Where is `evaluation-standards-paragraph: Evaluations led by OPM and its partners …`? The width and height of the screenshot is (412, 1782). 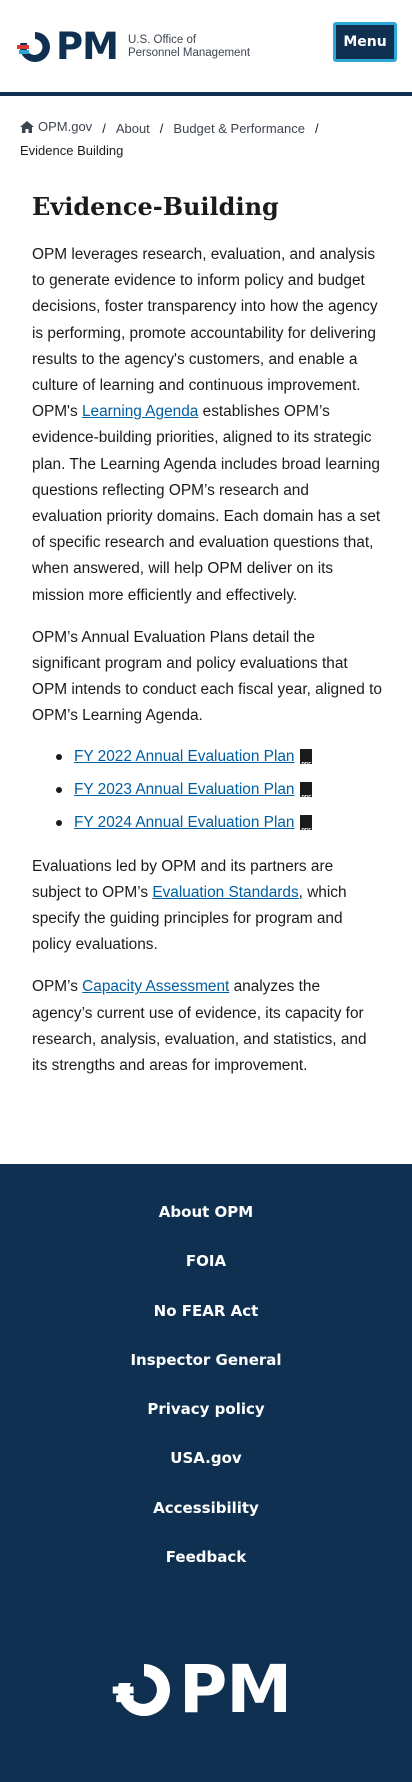
evaluation-standards-paragraph: Evaluations led by OPM and its partners … is located at coordinates (207, 906).